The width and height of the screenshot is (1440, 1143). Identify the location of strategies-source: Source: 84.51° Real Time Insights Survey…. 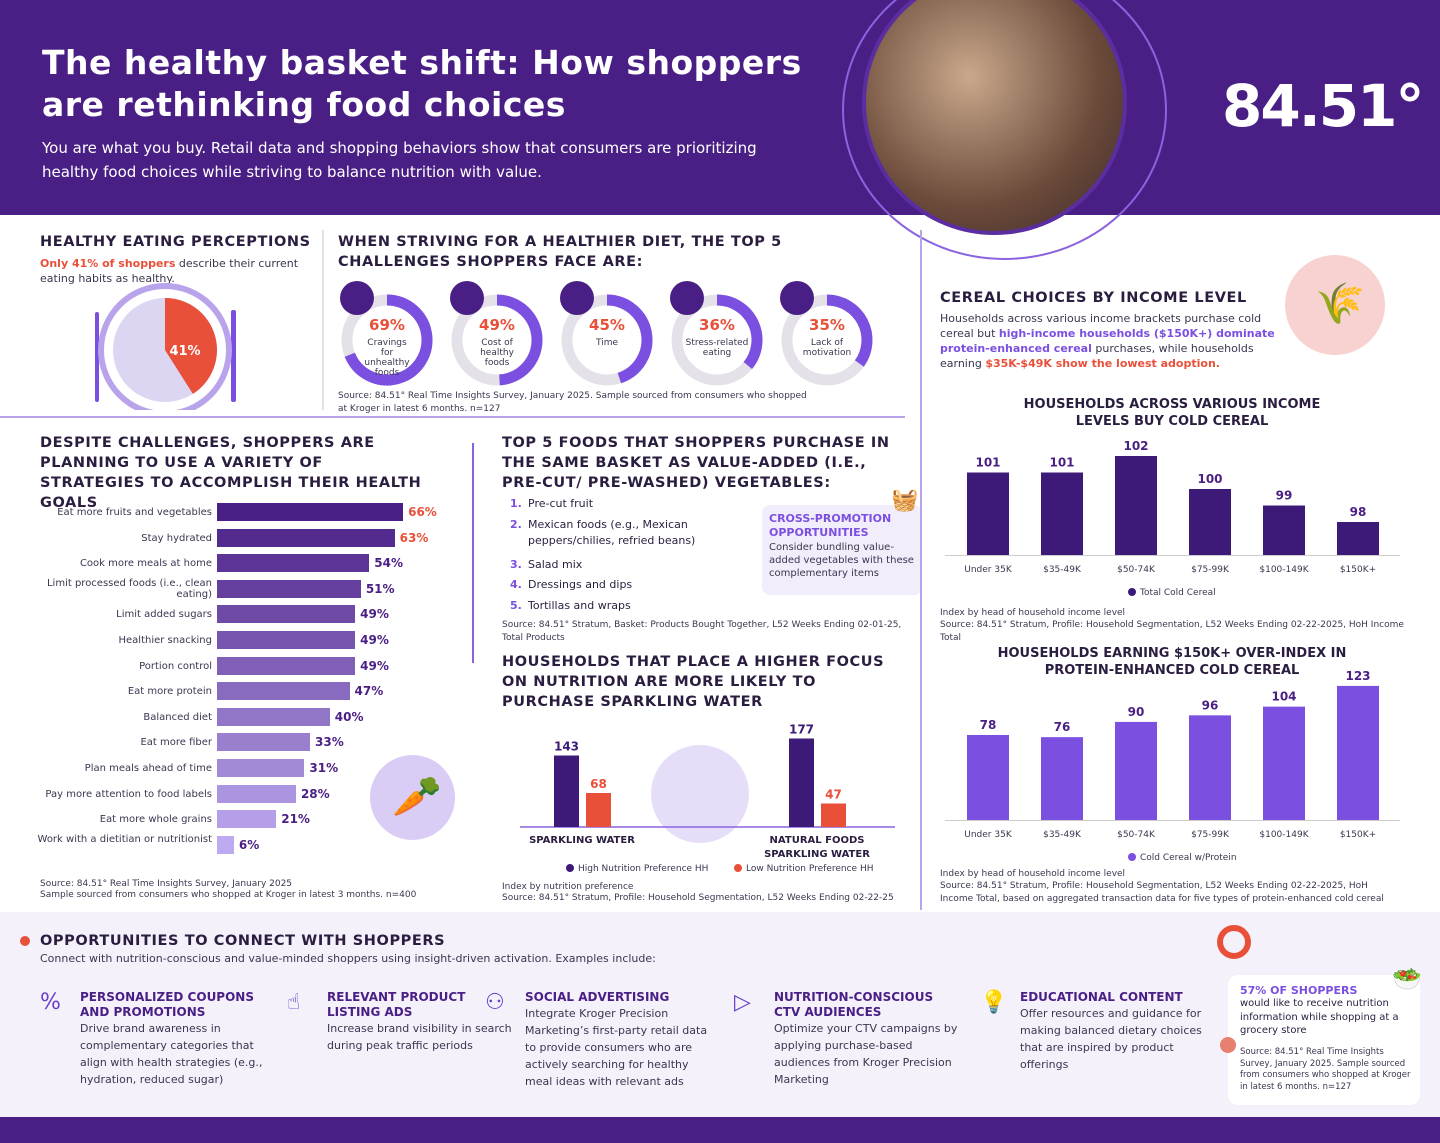
(166, 884).